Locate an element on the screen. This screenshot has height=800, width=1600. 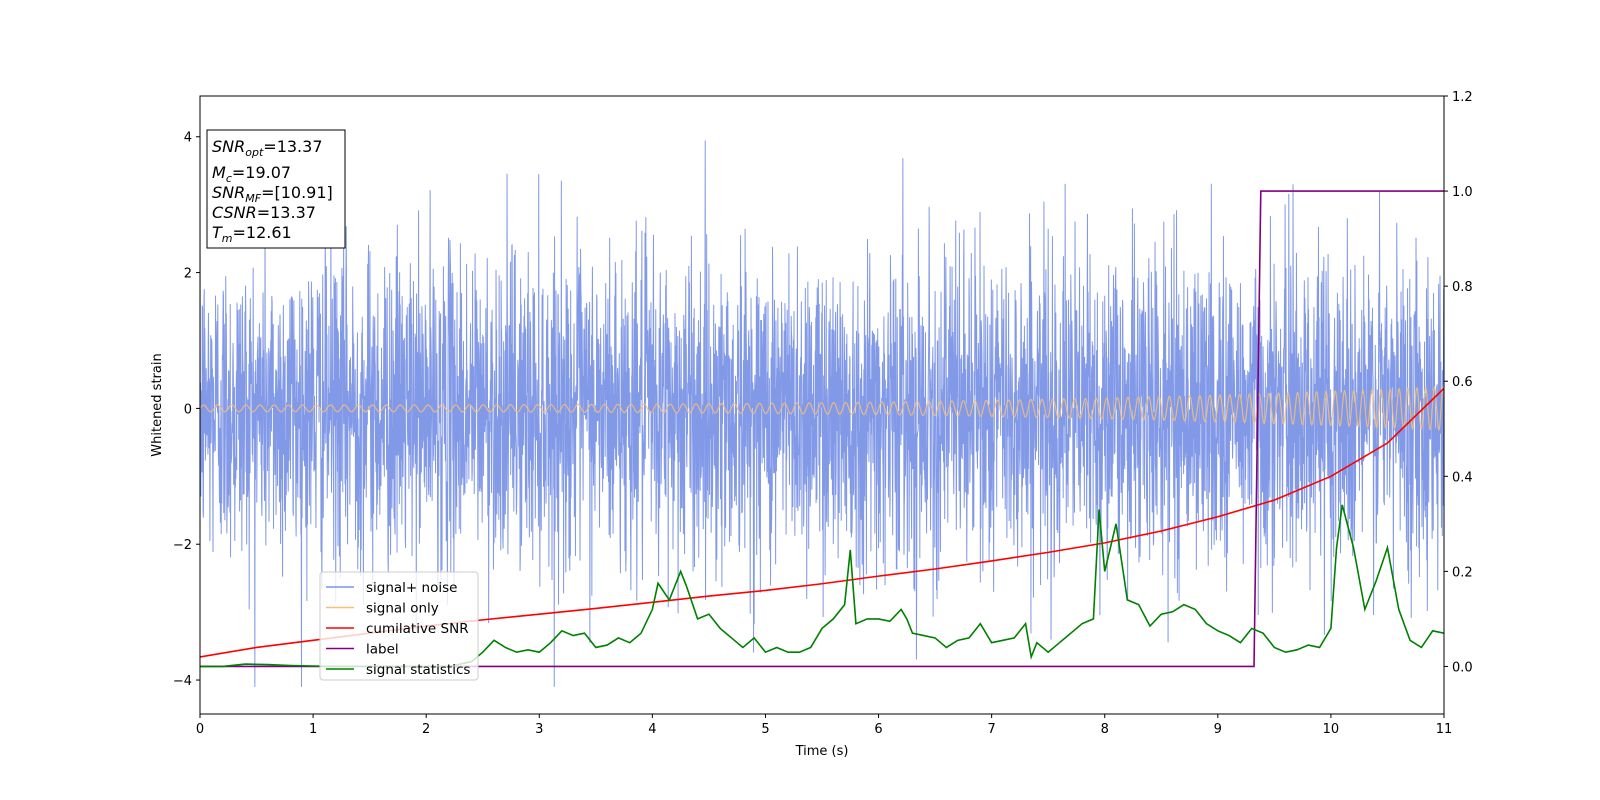
x-tick-label-9: 9 is located at coordinates (1218, 729).